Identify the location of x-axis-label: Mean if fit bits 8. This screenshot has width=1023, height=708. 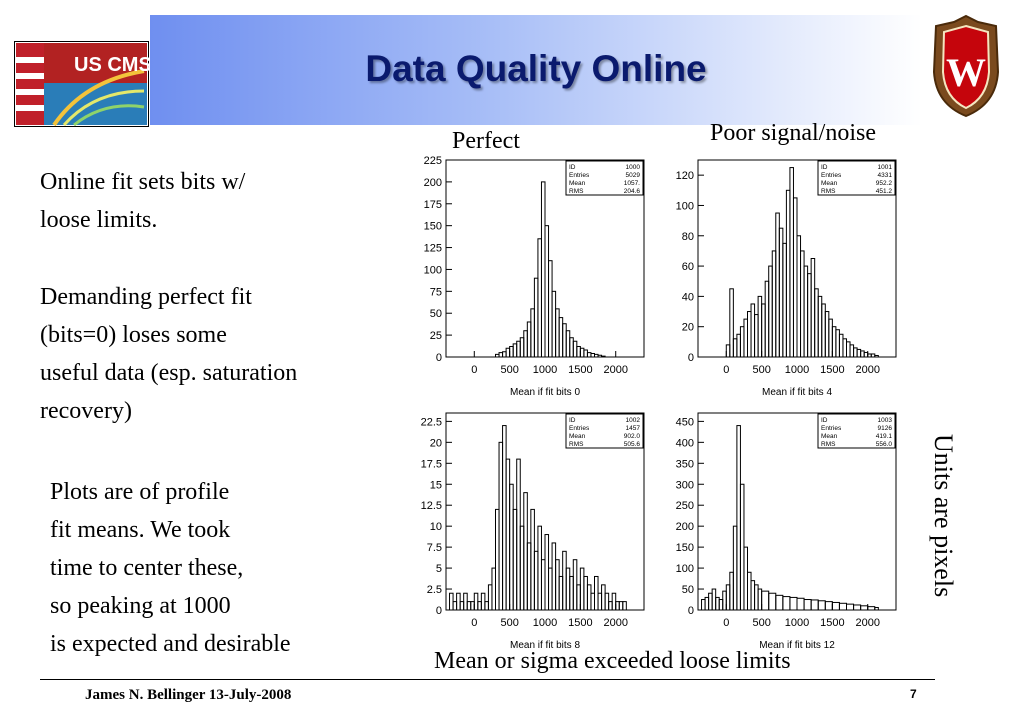
(545, 645).